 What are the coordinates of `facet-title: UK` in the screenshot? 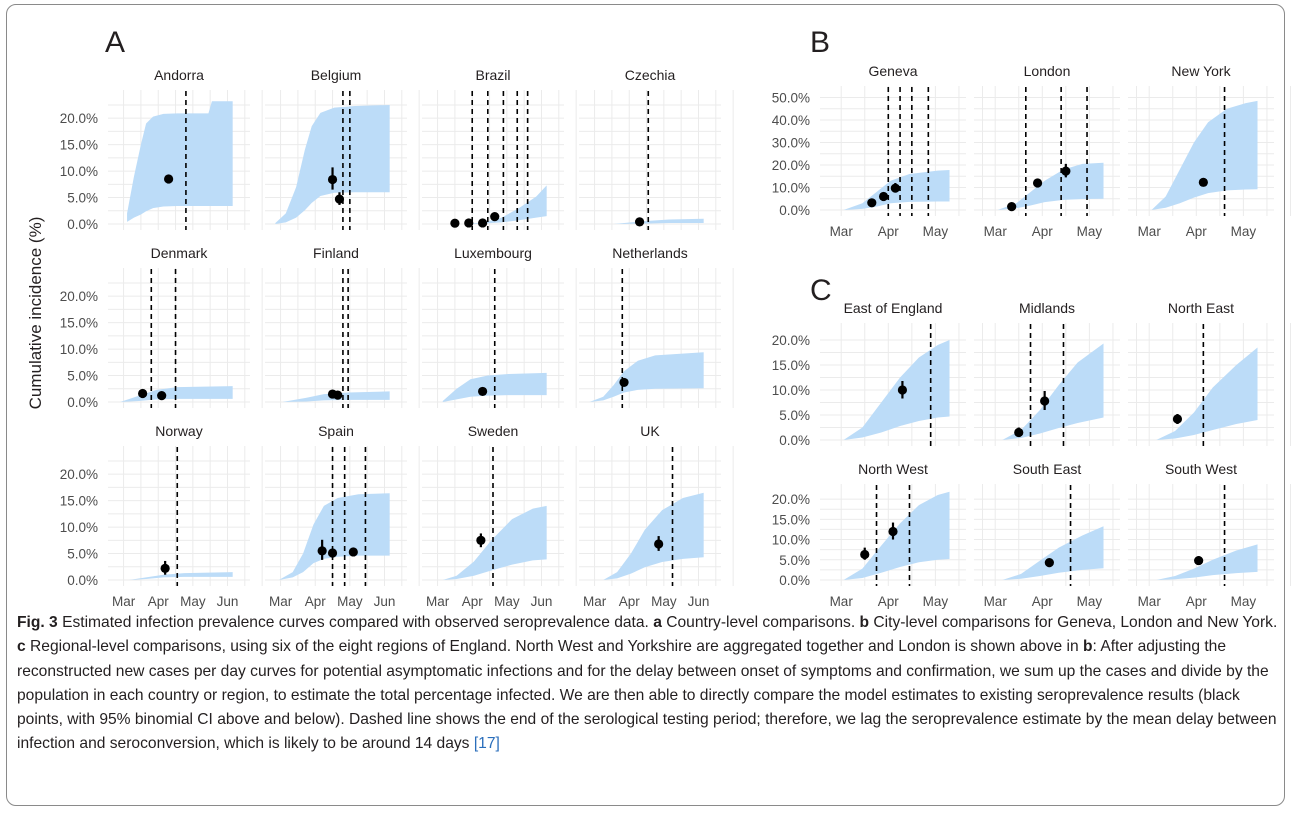 It's located at (650, 431).